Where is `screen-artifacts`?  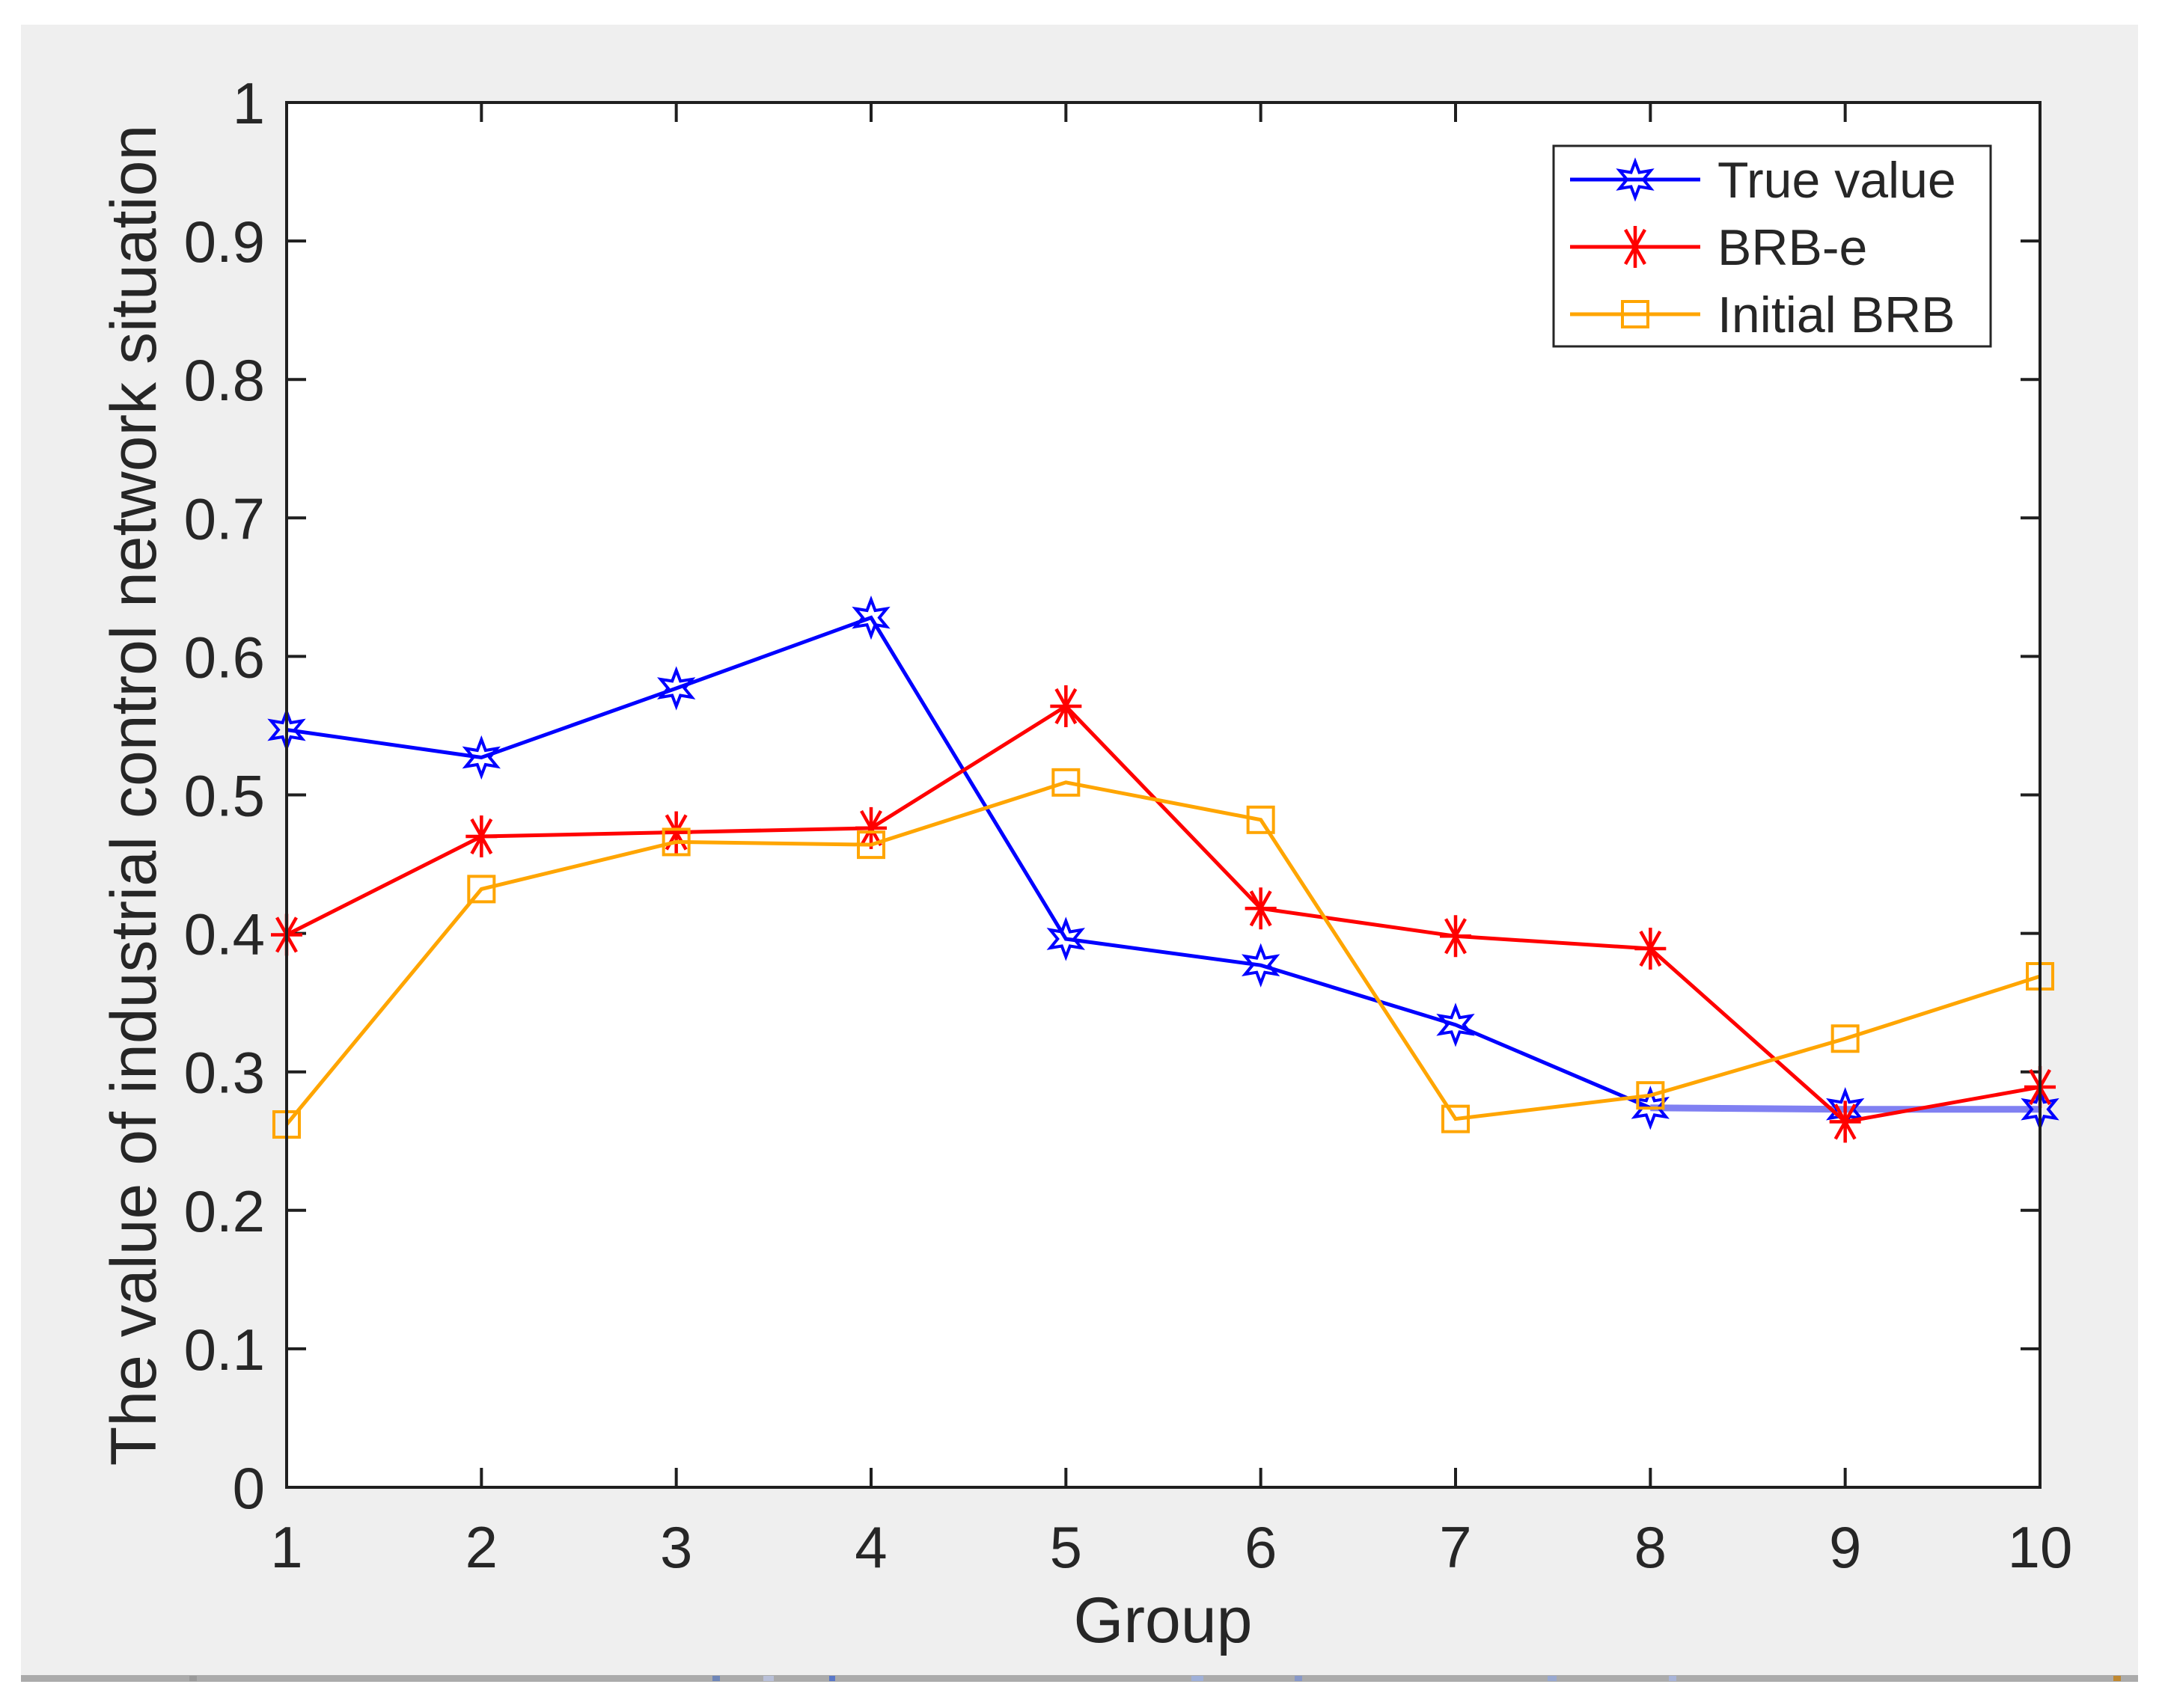
screen-artifacts is located at coordinates (1155, 1678).